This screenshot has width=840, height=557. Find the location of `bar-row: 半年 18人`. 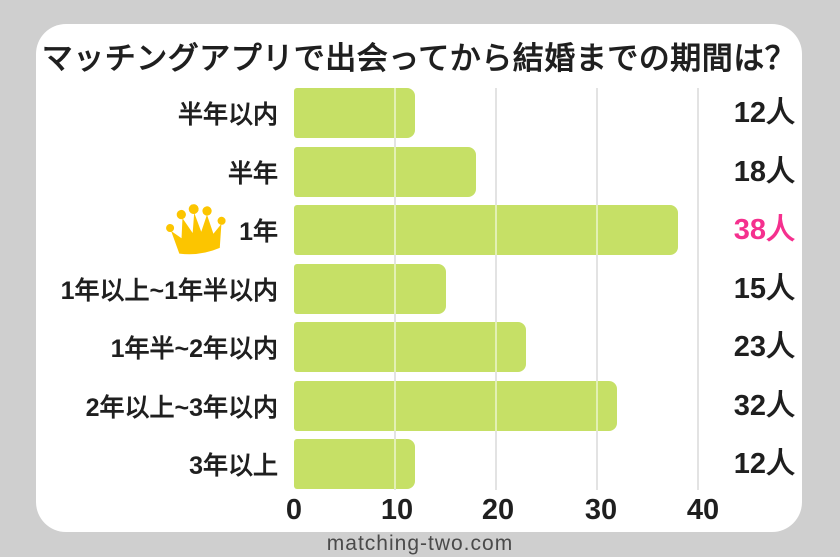

bar-row: 半年 18人 is located at coordinates (419, 171).